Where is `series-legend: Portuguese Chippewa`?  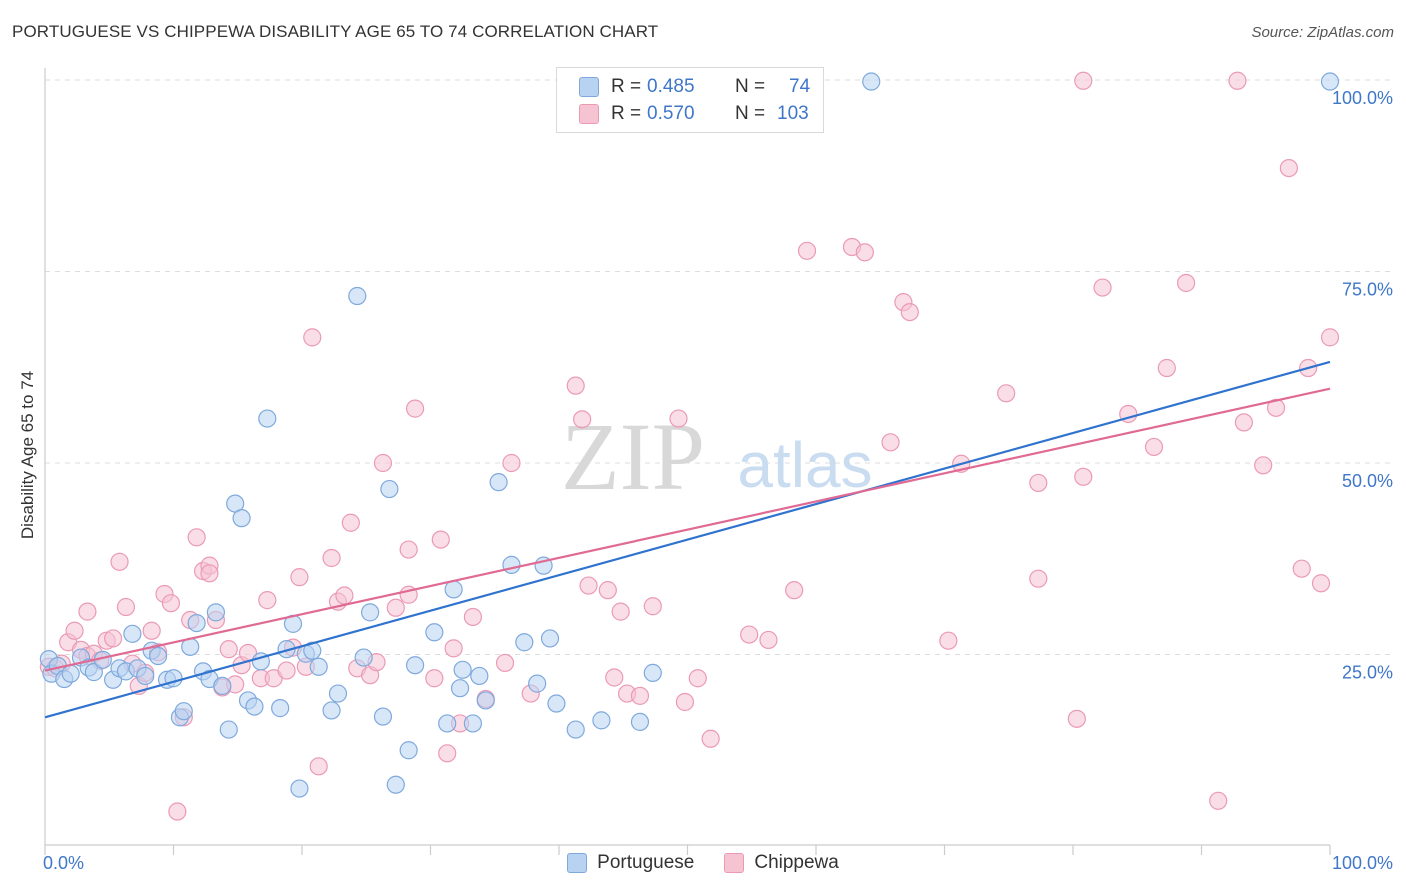
series-legend: Portuguese Chippewa is located at coordinates (703, 863).